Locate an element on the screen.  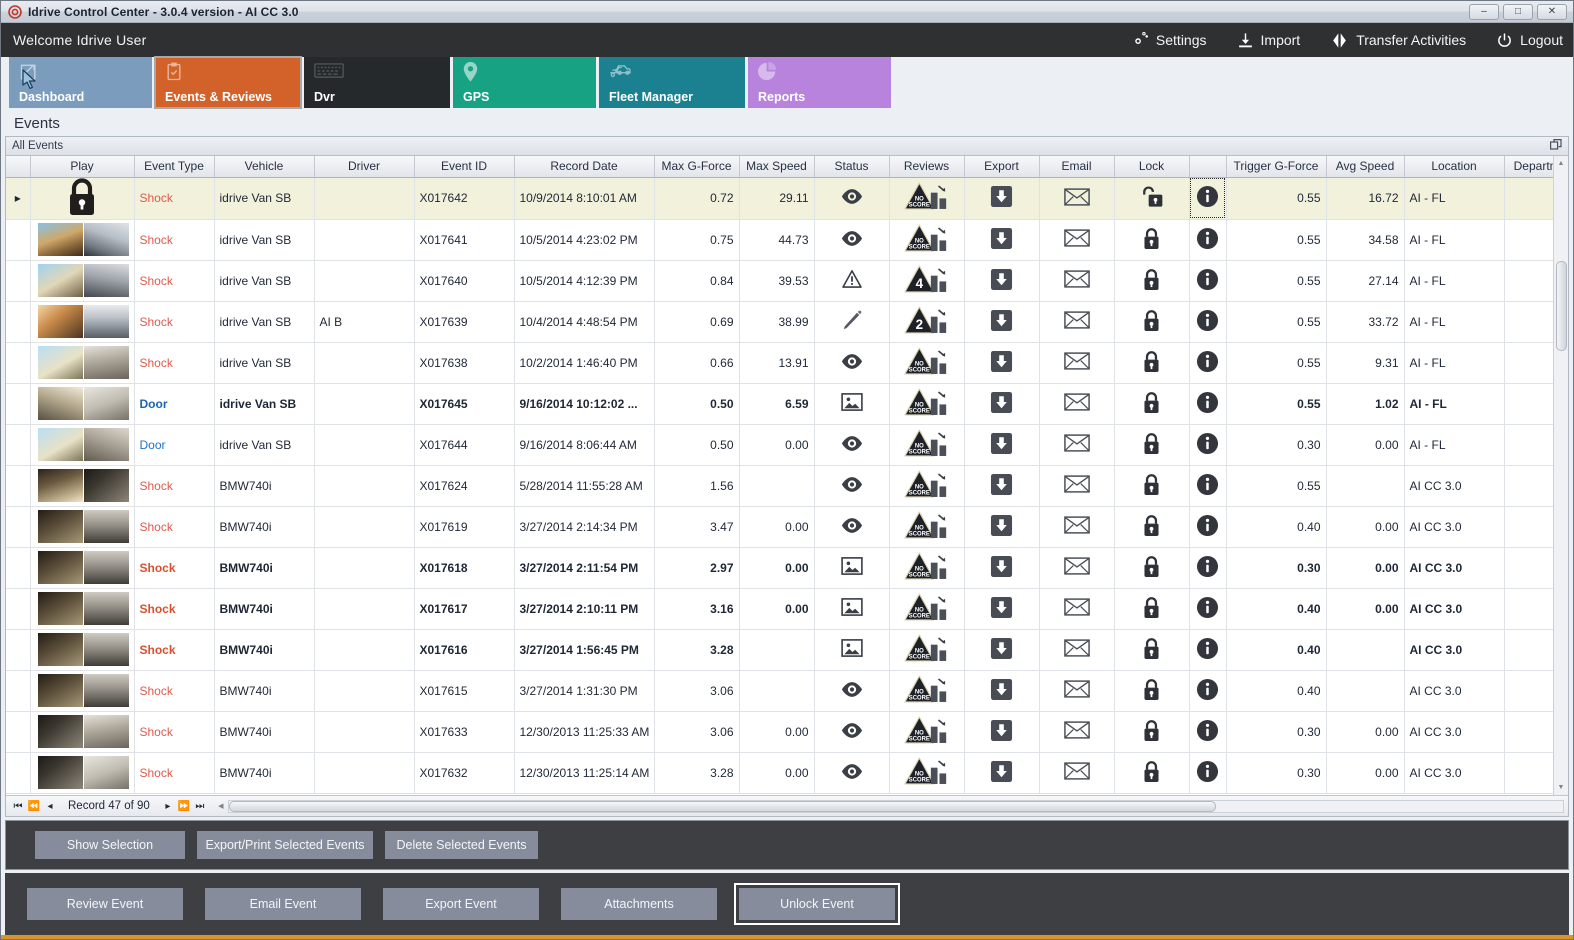
minimize-button: – is located at coordinates (1484, 11).